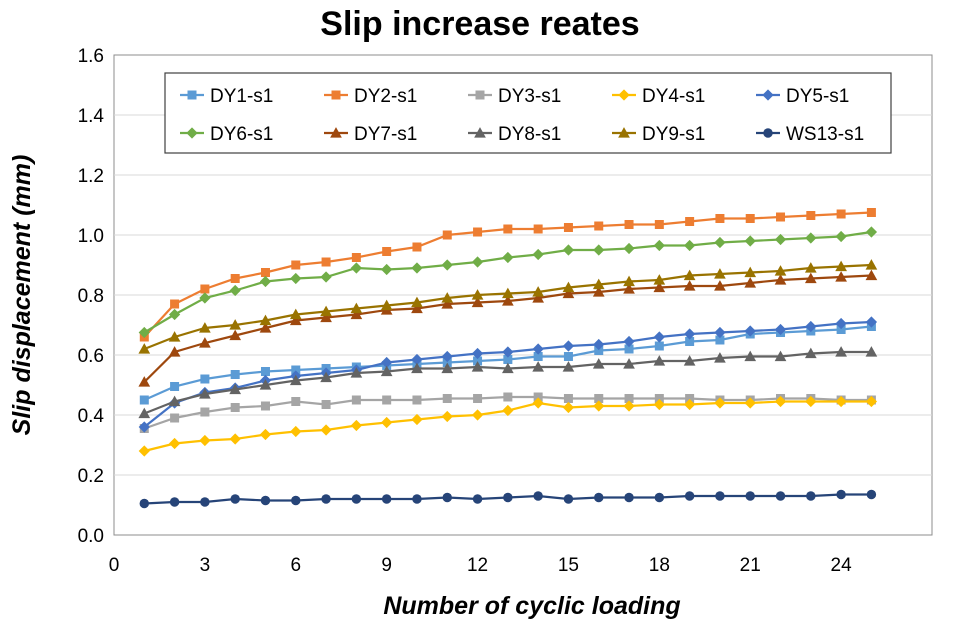 The image size is (957, 626). I want to click on legend-box, so click(528, 113).